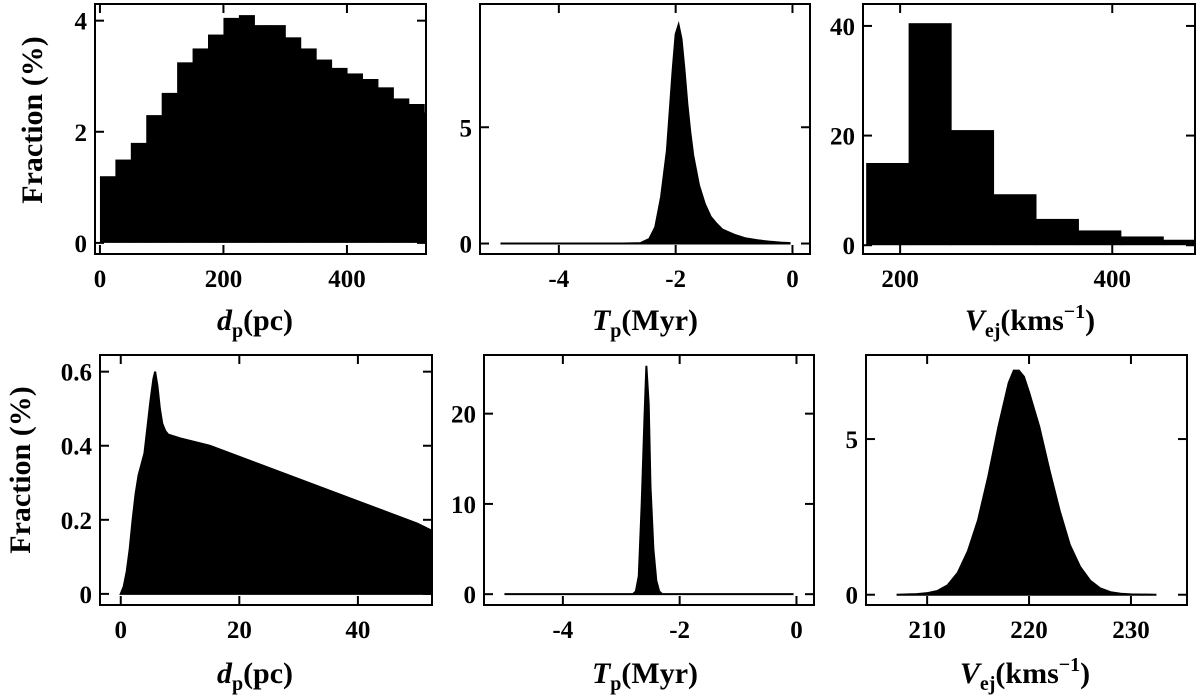 Image resolution: width=1200 pixels, height=697 pixels. Describe the element at coordinates (20, 469) in the screenshot. I see `y-axis-label-bottom: Fraction (%)` at that location.